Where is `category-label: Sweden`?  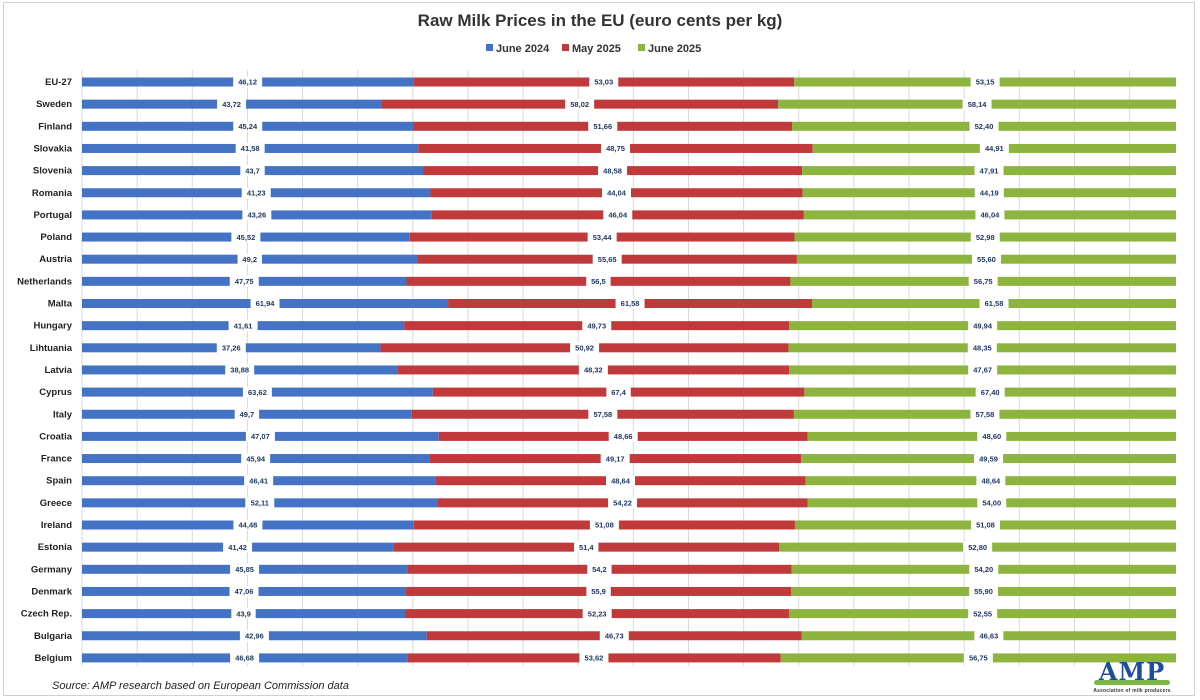
category-label: Sweden is located at coordinates (54, 104).